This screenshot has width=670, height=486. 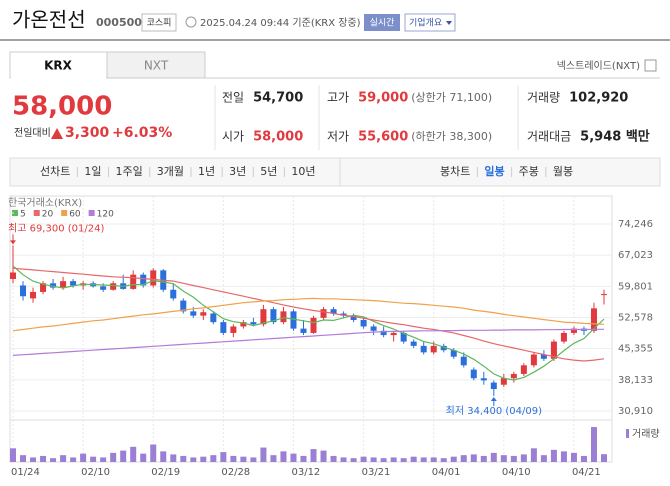 I want to click on x-tick-label: 02/28, so click(x=235, y=472).